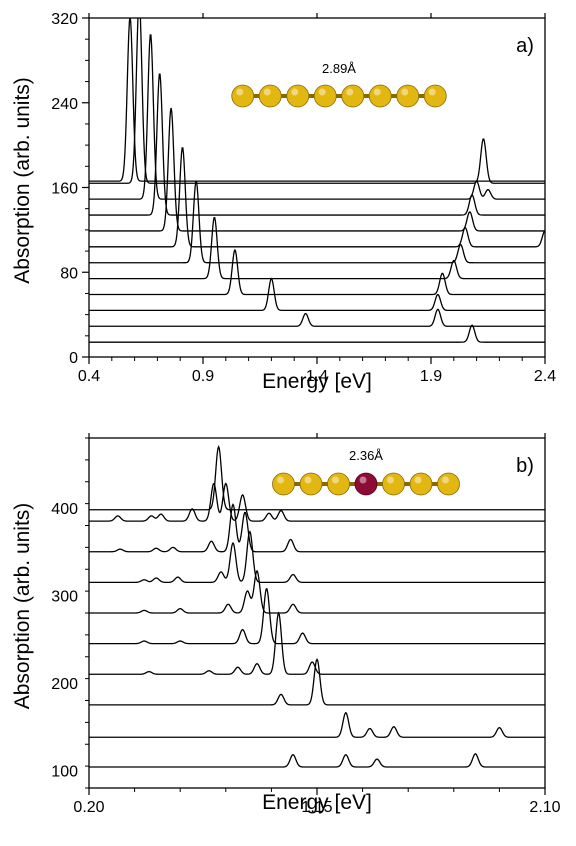 This screenshot has width=576, height=846. Describe the element at coordinates (525, 46) in the screenshot. I see `panel-label: a)` at that location.